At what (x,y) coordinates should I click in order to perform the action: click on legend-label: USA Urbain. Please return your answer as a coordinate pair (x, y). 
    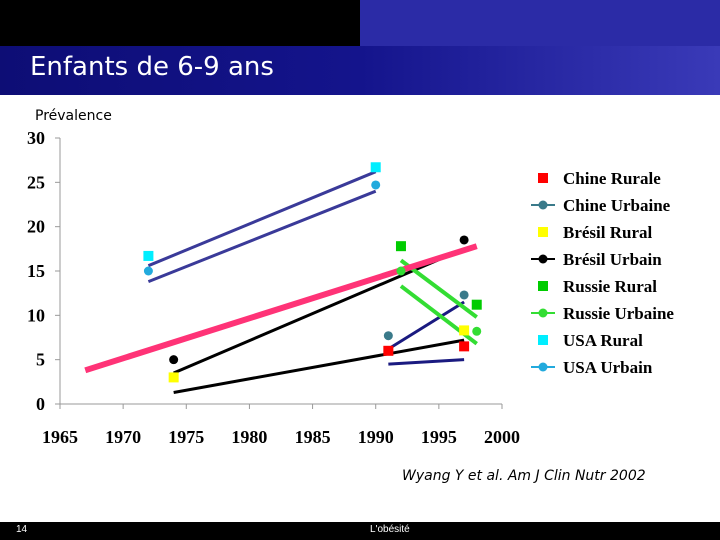
    Looking at the image, I should click on (608, 367).